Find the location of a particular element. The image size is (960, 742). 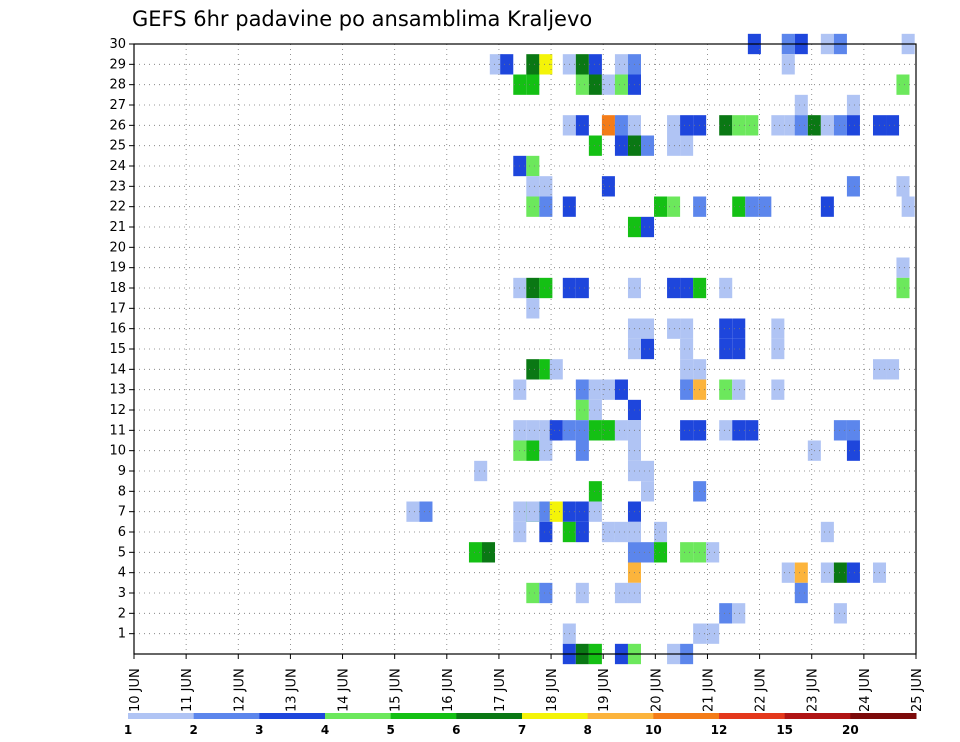

y-tick-label: 28 is located at coordinates (117, 85).